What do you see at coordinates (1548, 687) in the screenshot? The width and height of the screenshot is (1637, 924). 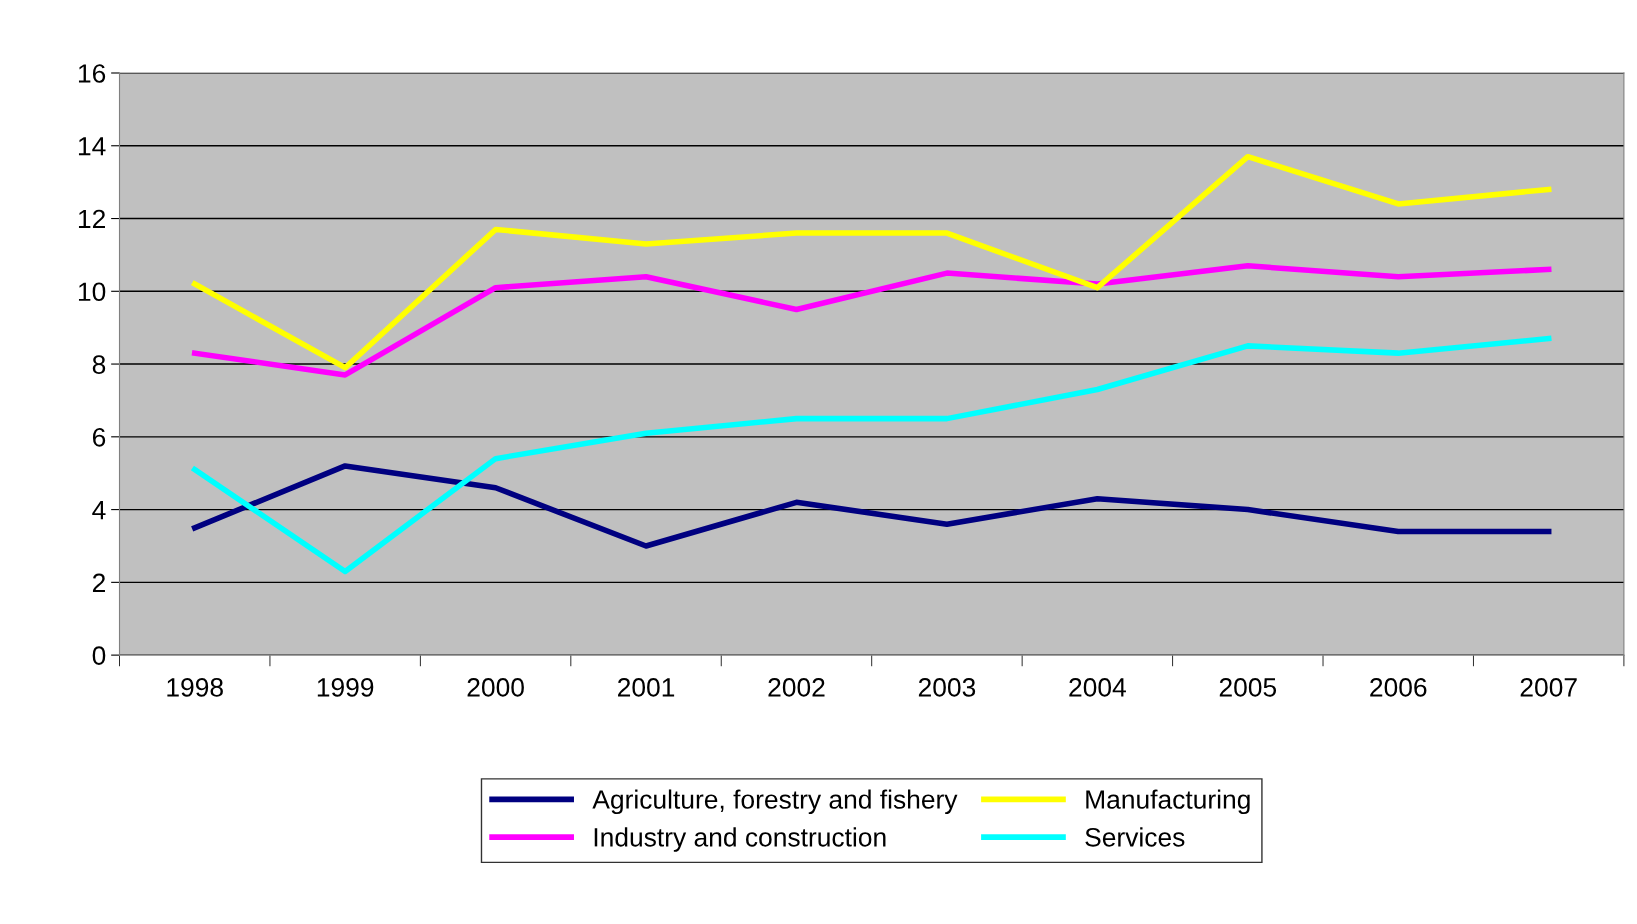 I see `x-tick-label: 2007` at bounding box center [1548, 687].